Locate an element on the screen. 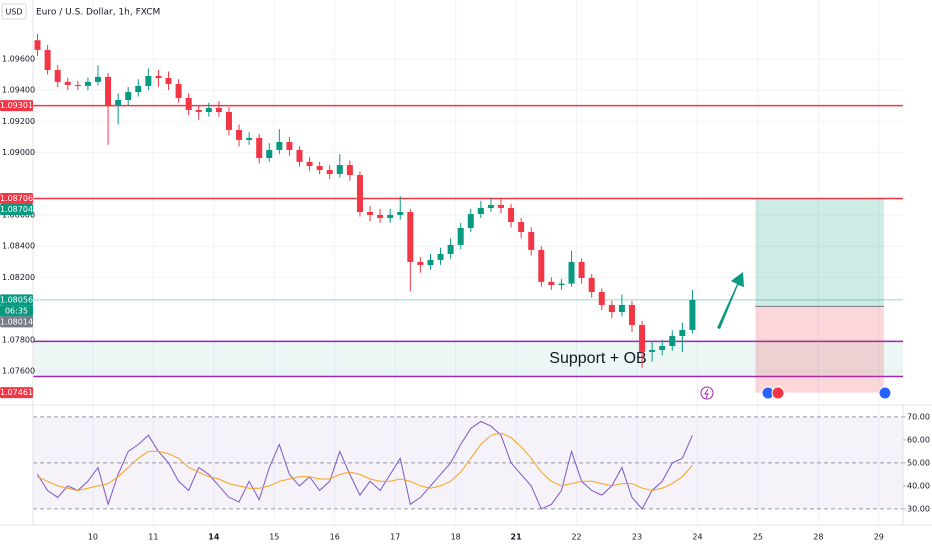 This screenshot has width=932, height=550. x-tick-label: 11 is located at coordinates (153, 537).